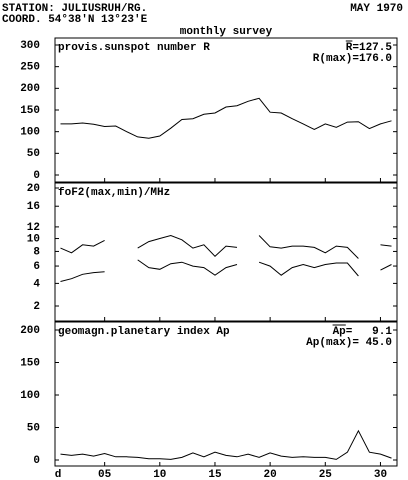  What do you see at coordinates (352, 59) in the screenshot?
I see `annotation: R(max)=176.0` at bounding box center [352, 59].